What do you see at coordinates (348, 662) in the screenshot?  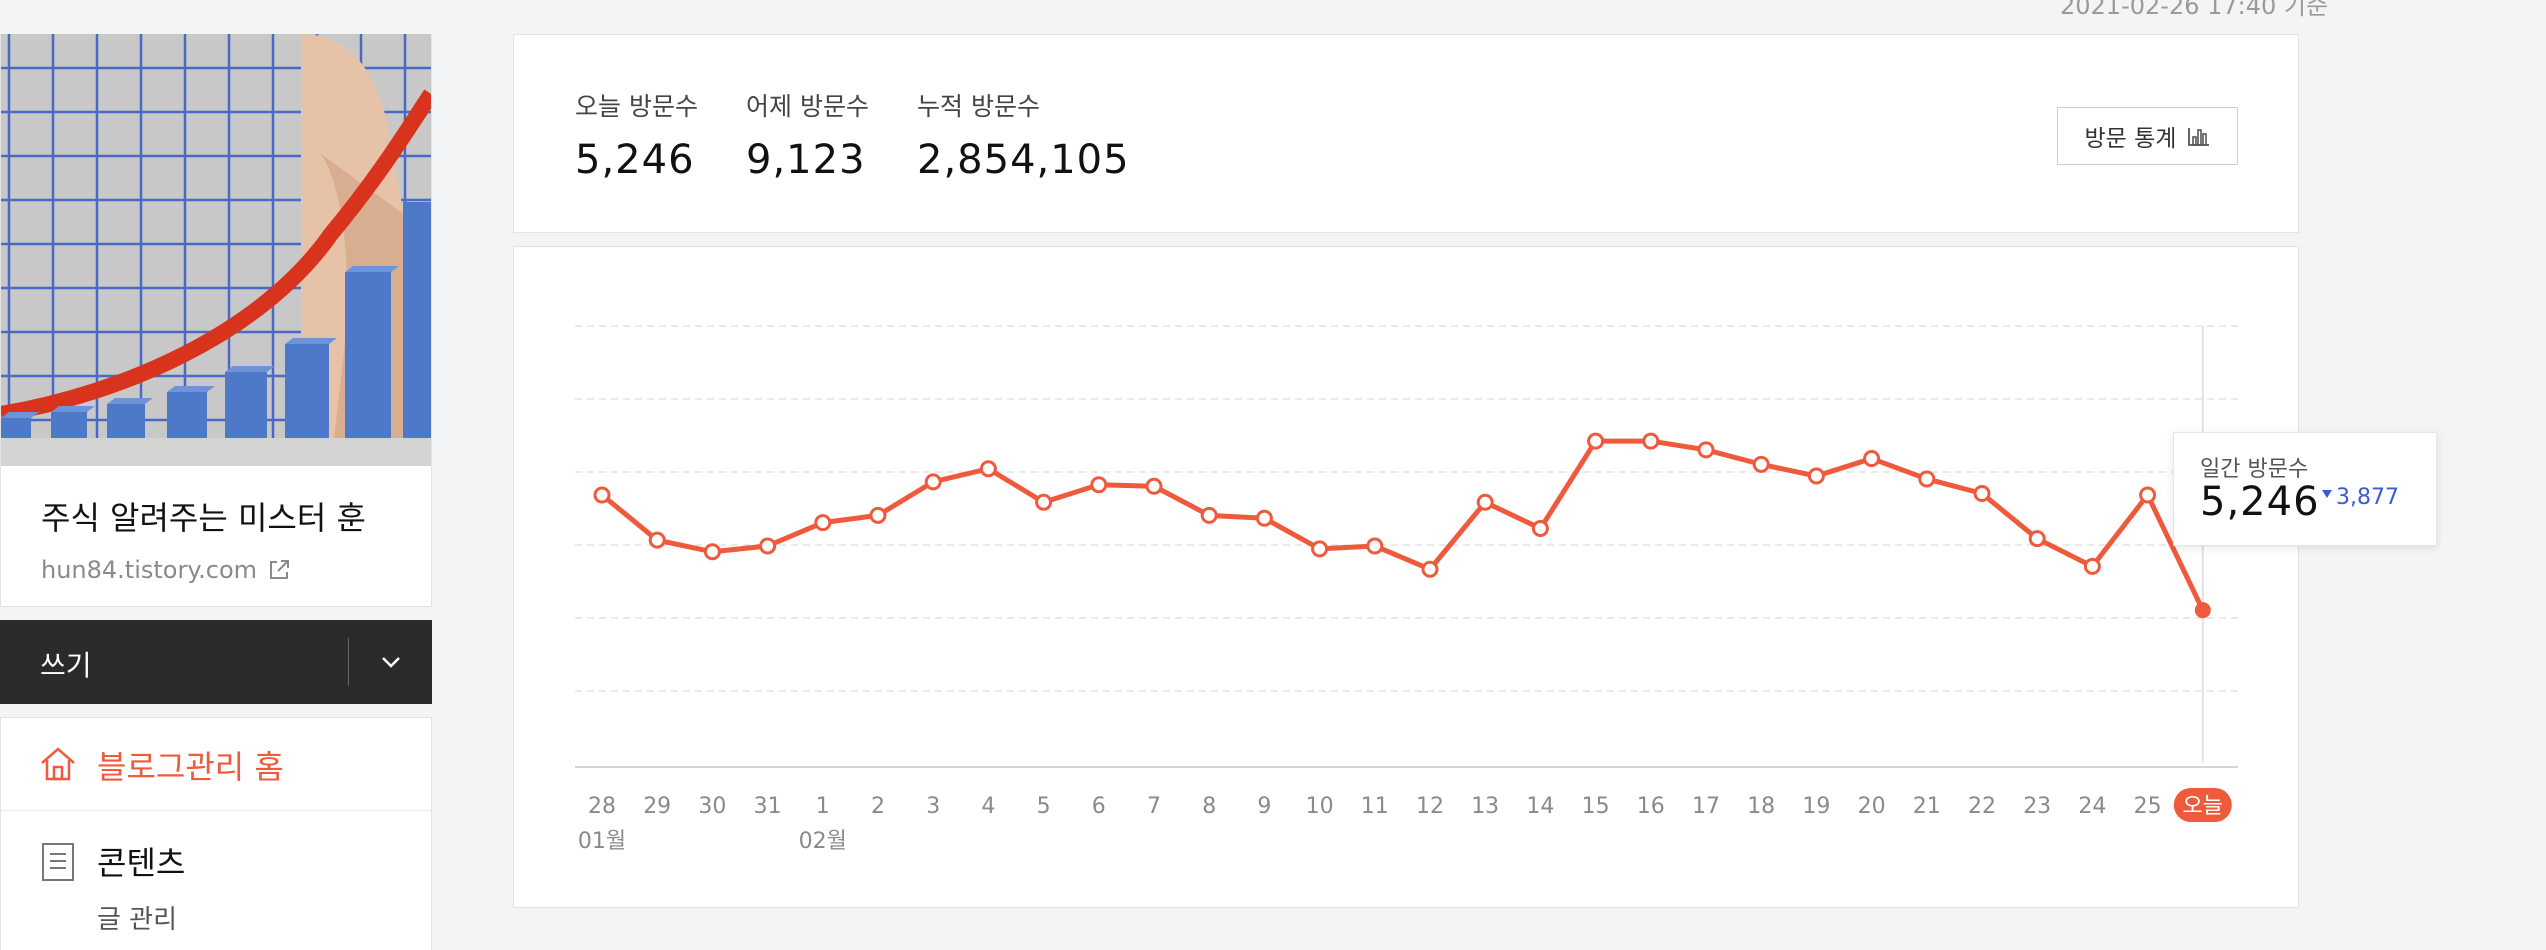 I see `write-divider` at bounding box center [348, 662].